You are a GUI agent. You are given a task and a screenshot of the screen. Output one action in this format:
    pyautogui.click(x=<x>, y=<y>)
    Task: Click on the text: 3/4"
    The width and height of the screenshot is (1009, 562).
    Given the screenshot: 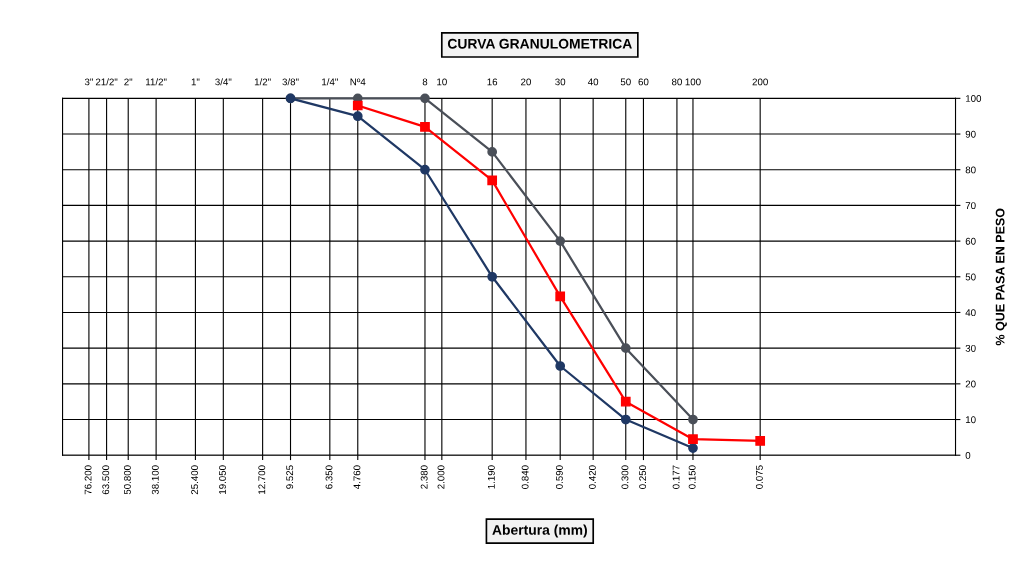 What is the action you would take?
    pyautogui.click(x=223, y=82)
    